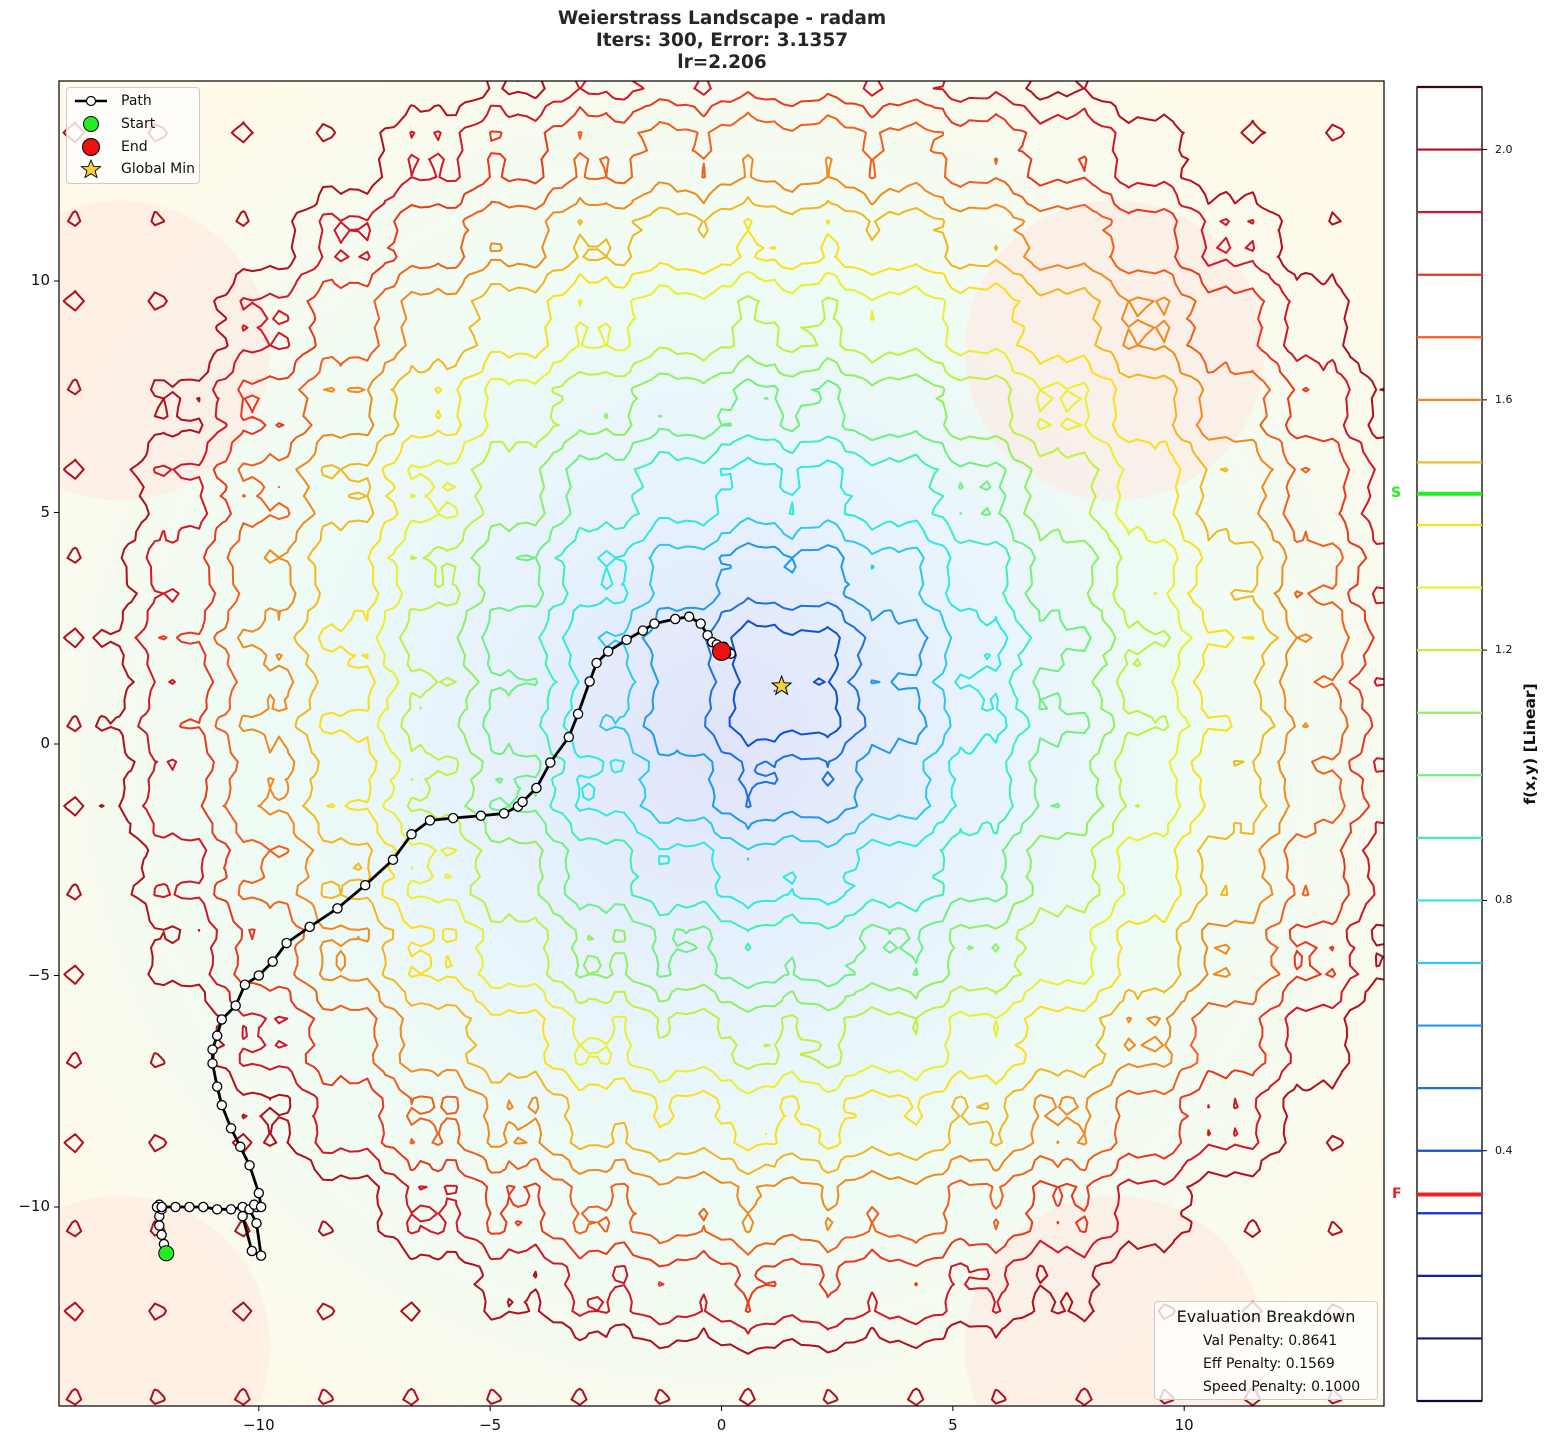 The height and width of the screenshot is (1448, 1552). Describe the element at coordinates (1504, 900) in the screenshot. I see `colorbar-tick-label: 0.8` at that location.